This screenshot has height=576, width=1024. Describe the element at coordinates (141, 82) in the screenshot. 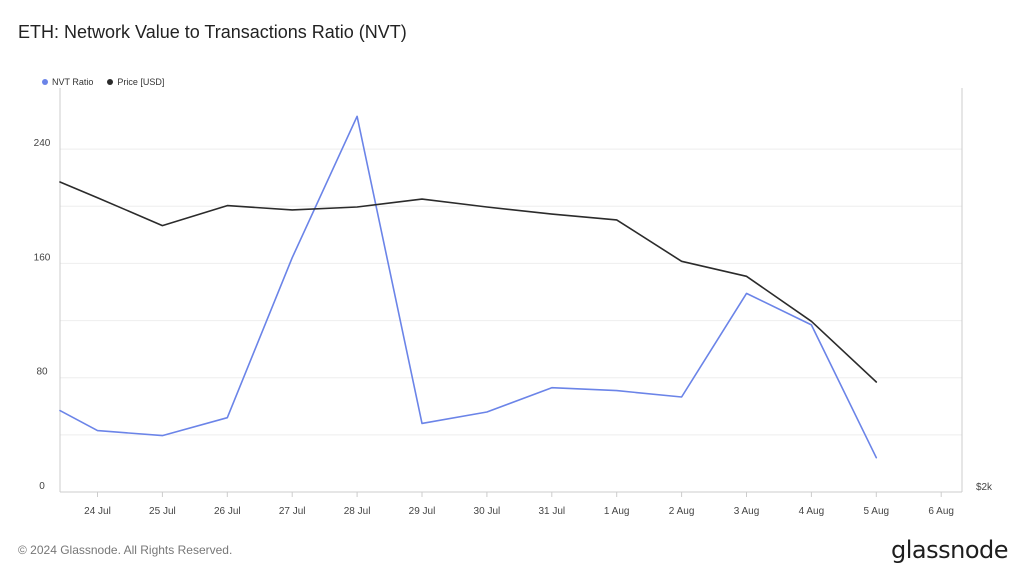

I see `legend-label-price: Price [USD]` at that location.